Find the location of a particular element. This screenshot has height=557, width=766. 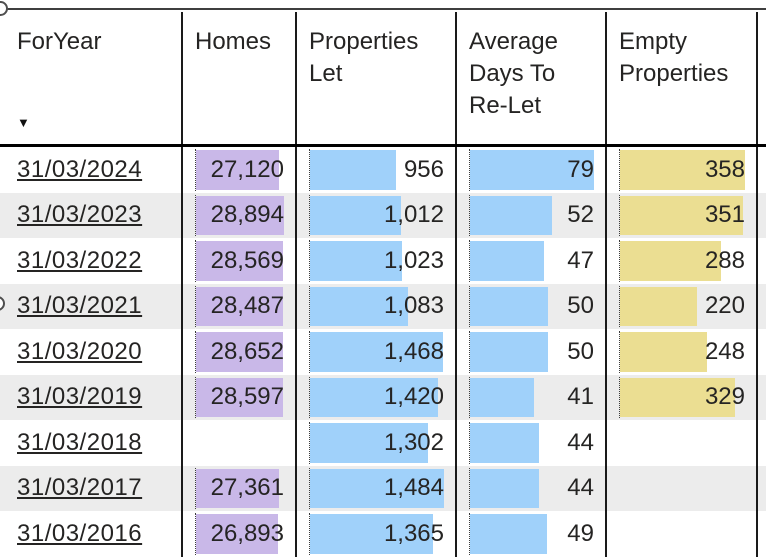

empty-value: 351 is located at coordinates (724, 215).